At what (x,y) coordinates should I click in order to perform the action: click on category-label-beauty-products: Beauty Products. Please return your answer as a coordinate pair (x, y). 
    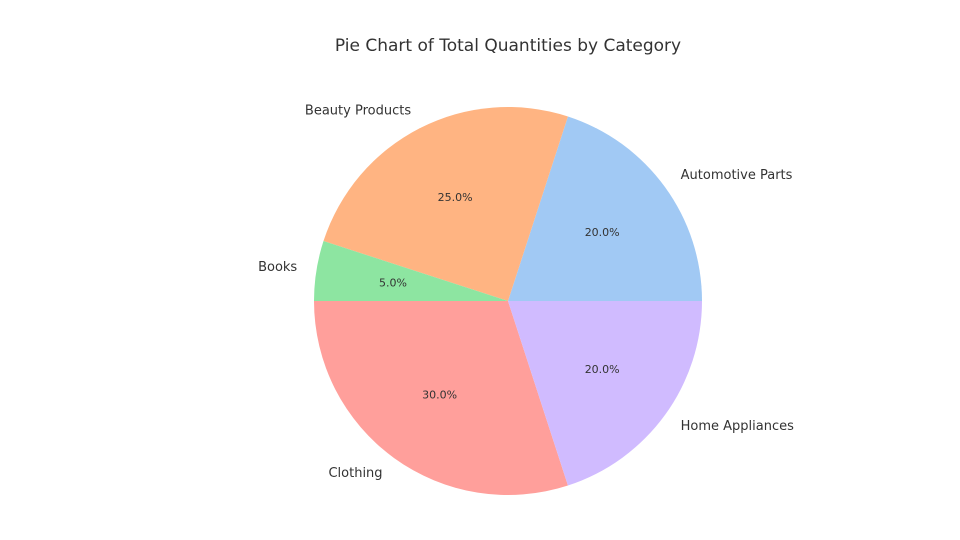
    Looking at the image, I should click on (358, 110).